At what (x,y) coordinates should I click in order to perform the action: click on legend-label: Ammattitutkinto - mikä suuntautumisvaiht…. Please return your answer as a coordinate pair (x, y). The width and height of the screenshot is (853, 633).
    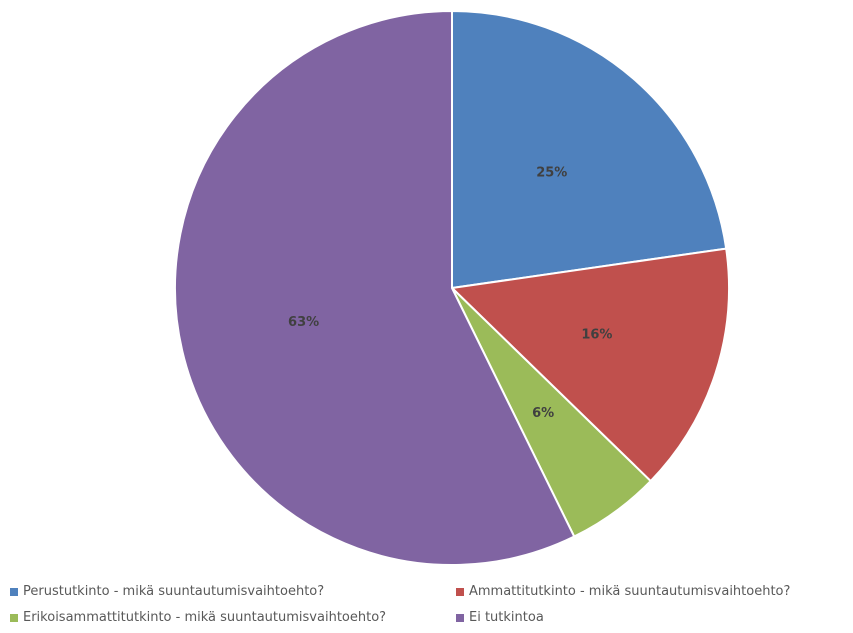
    Looking at the image, I should click on (630, 591).